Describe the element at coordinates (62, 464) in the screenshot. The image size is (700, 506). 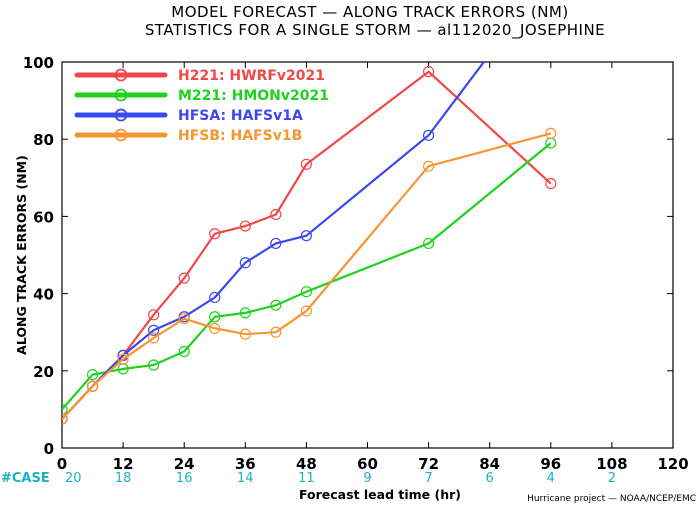
I see `x-tick-label: 0` at that location.